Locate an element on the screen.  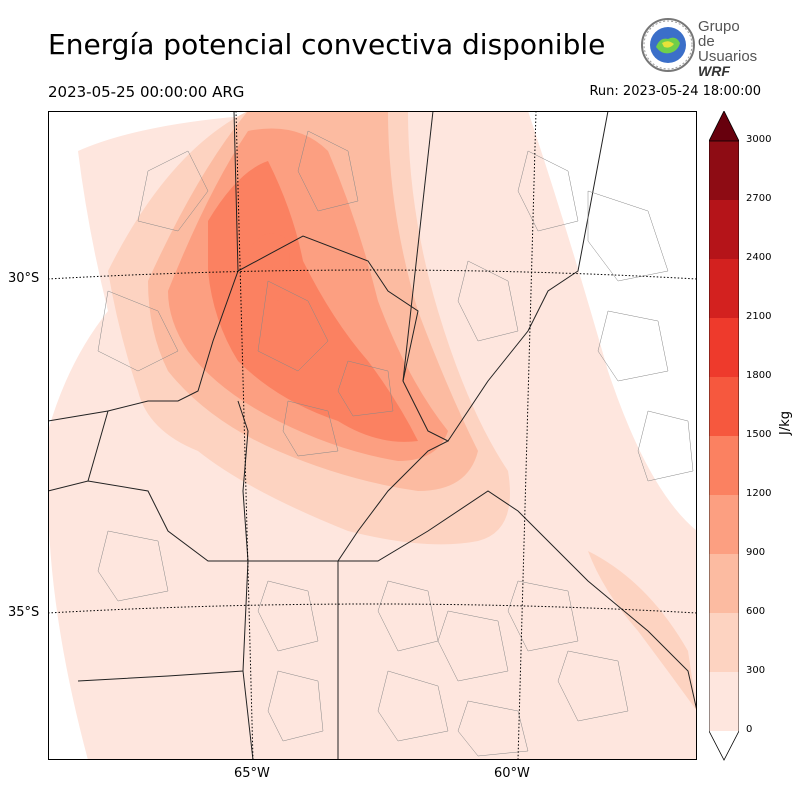
colorbar-tick-label: 1200 is located at coordinates (759, 493).